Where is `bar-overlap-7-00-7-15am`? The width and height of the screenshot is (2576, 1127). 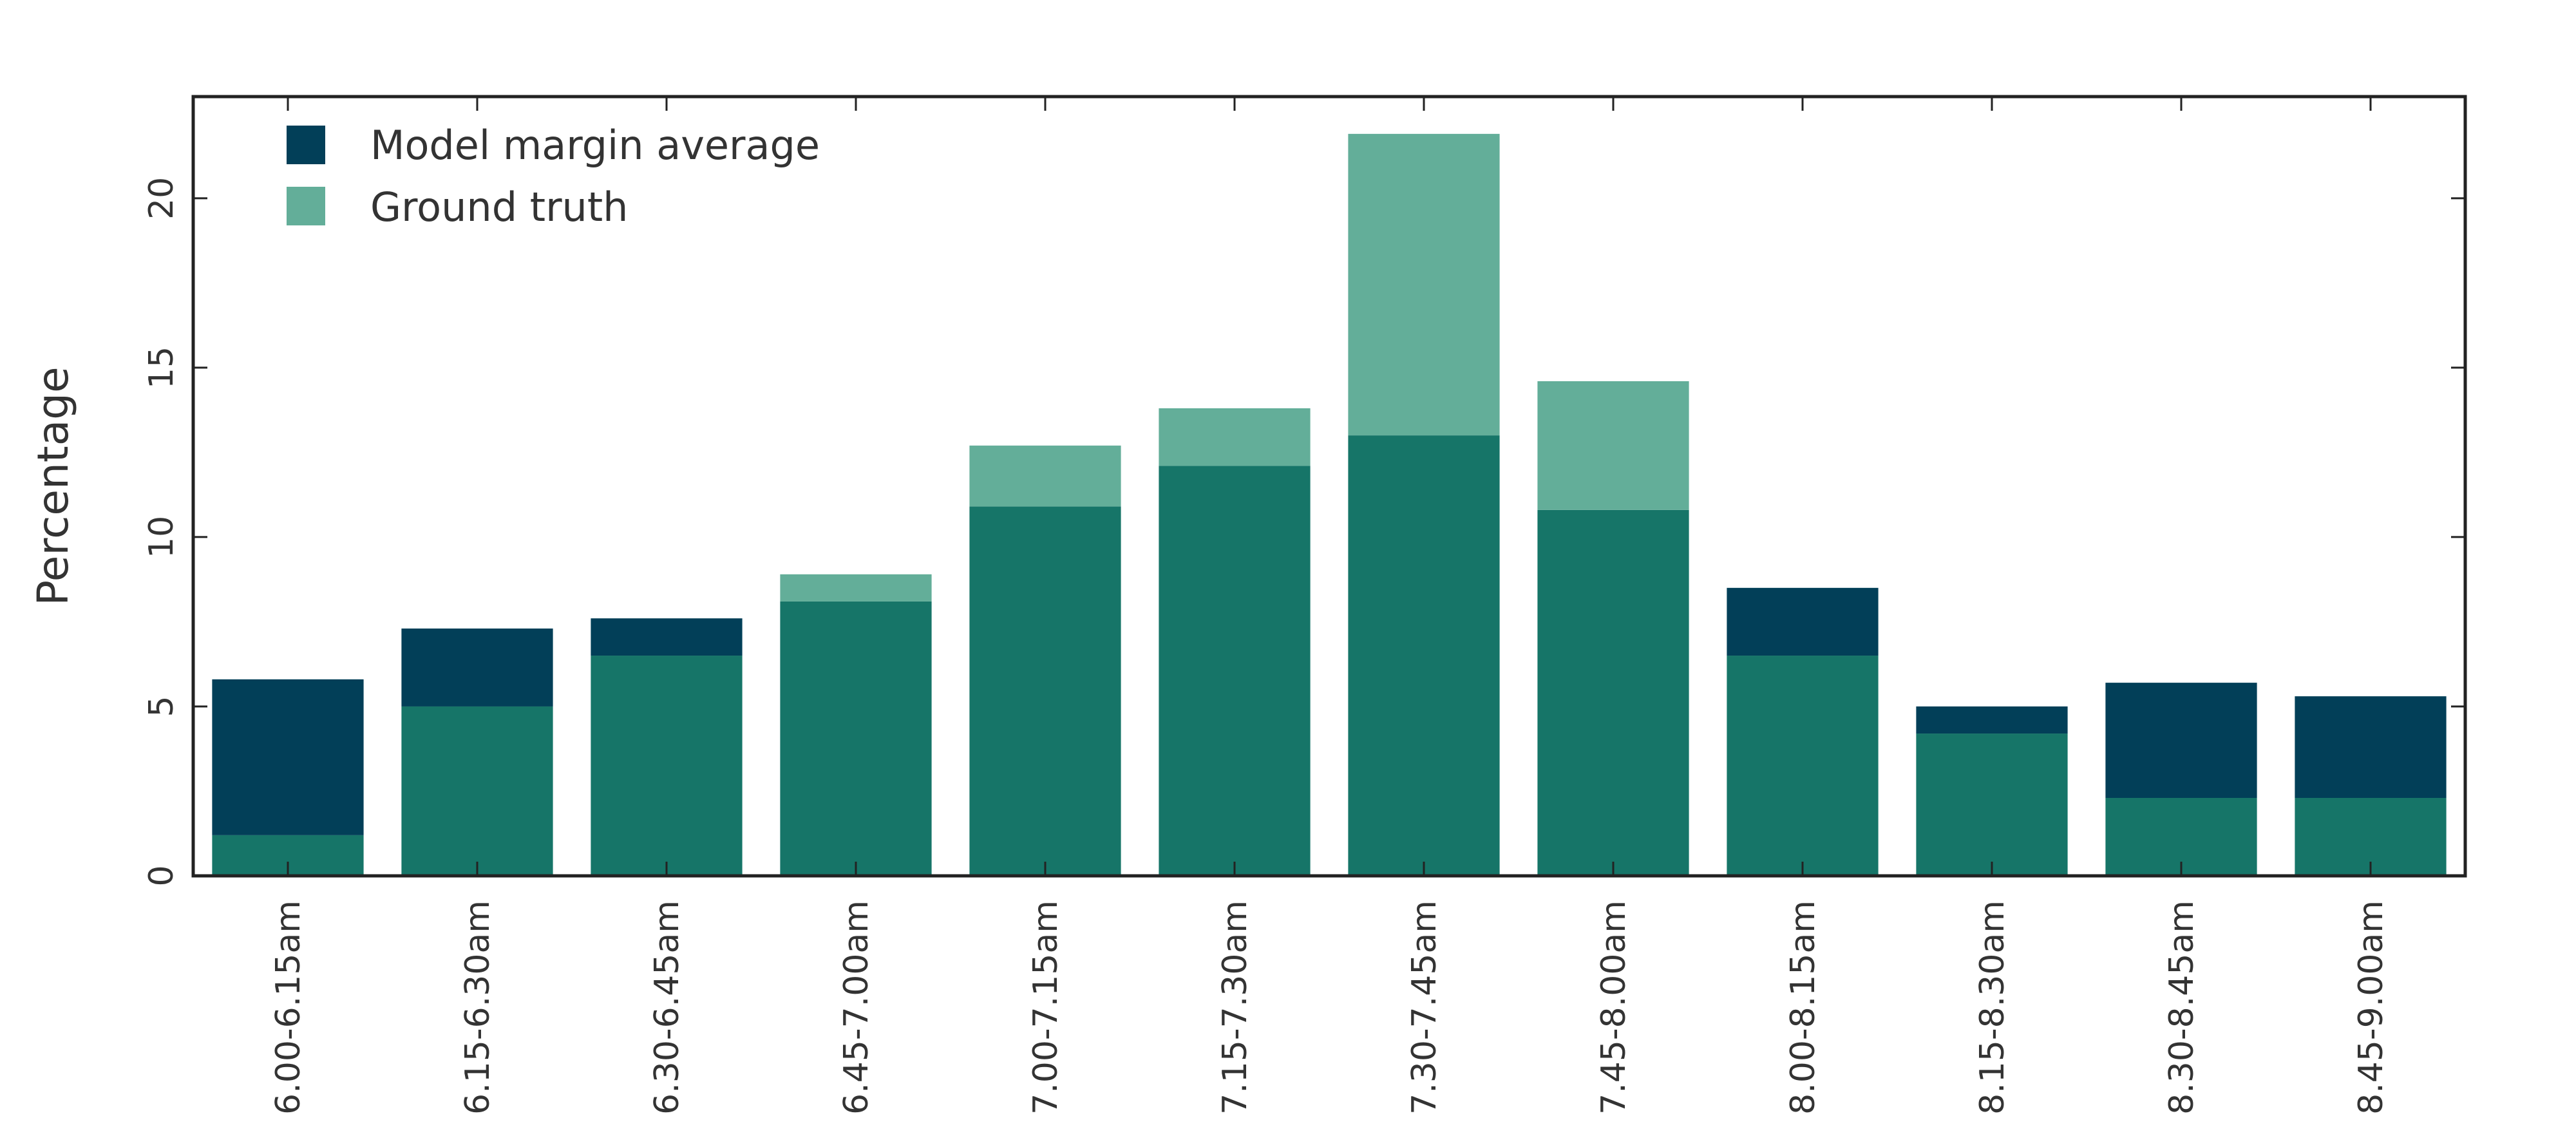 bar-overlap-7-00-7-15am is located at coordinates (1045, 691).